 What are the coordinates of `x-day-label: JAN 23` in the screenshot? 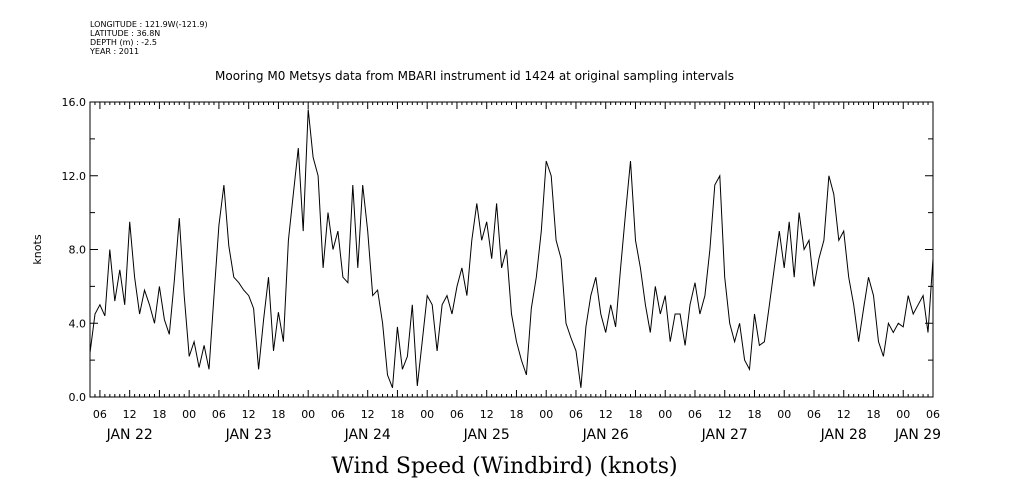 It's located at (248, 435).